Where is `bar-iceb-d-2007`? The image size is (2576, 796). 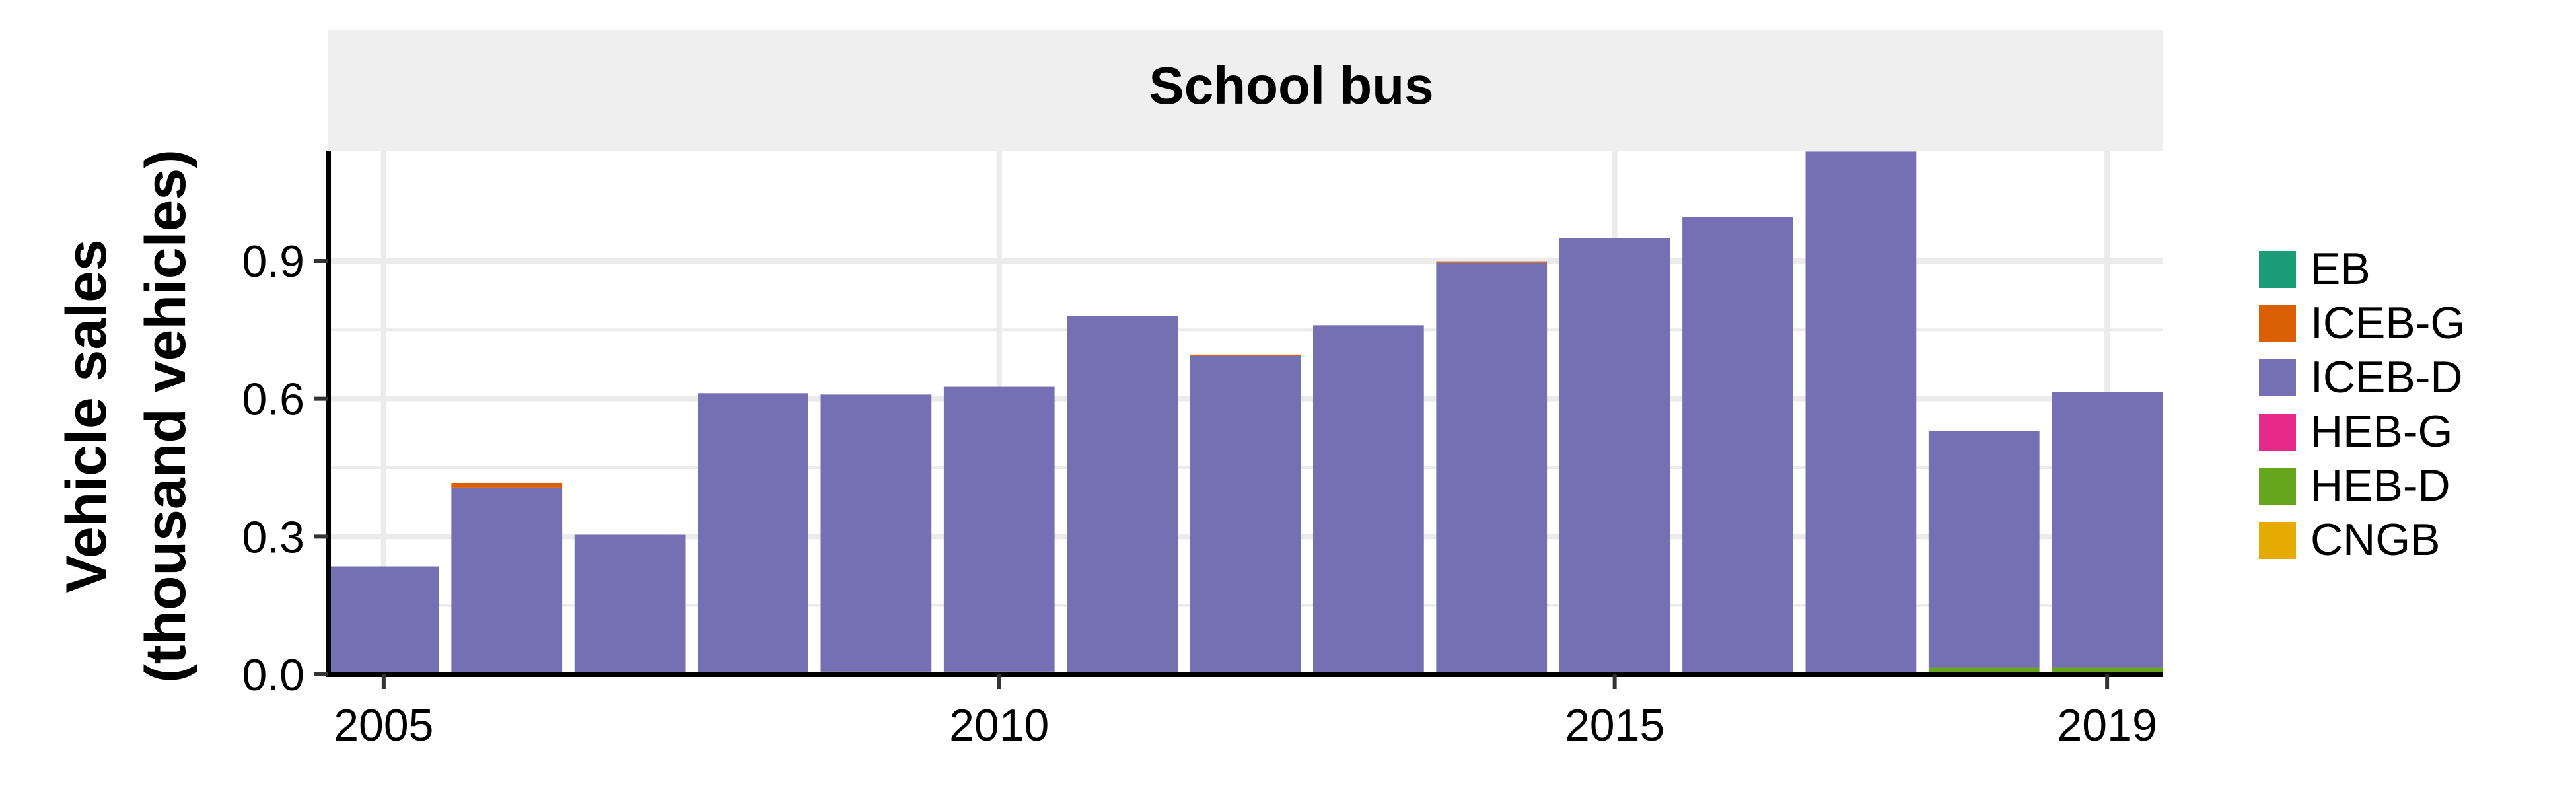 bar-iceb-d-2007 is located at coordinates (630, 604).